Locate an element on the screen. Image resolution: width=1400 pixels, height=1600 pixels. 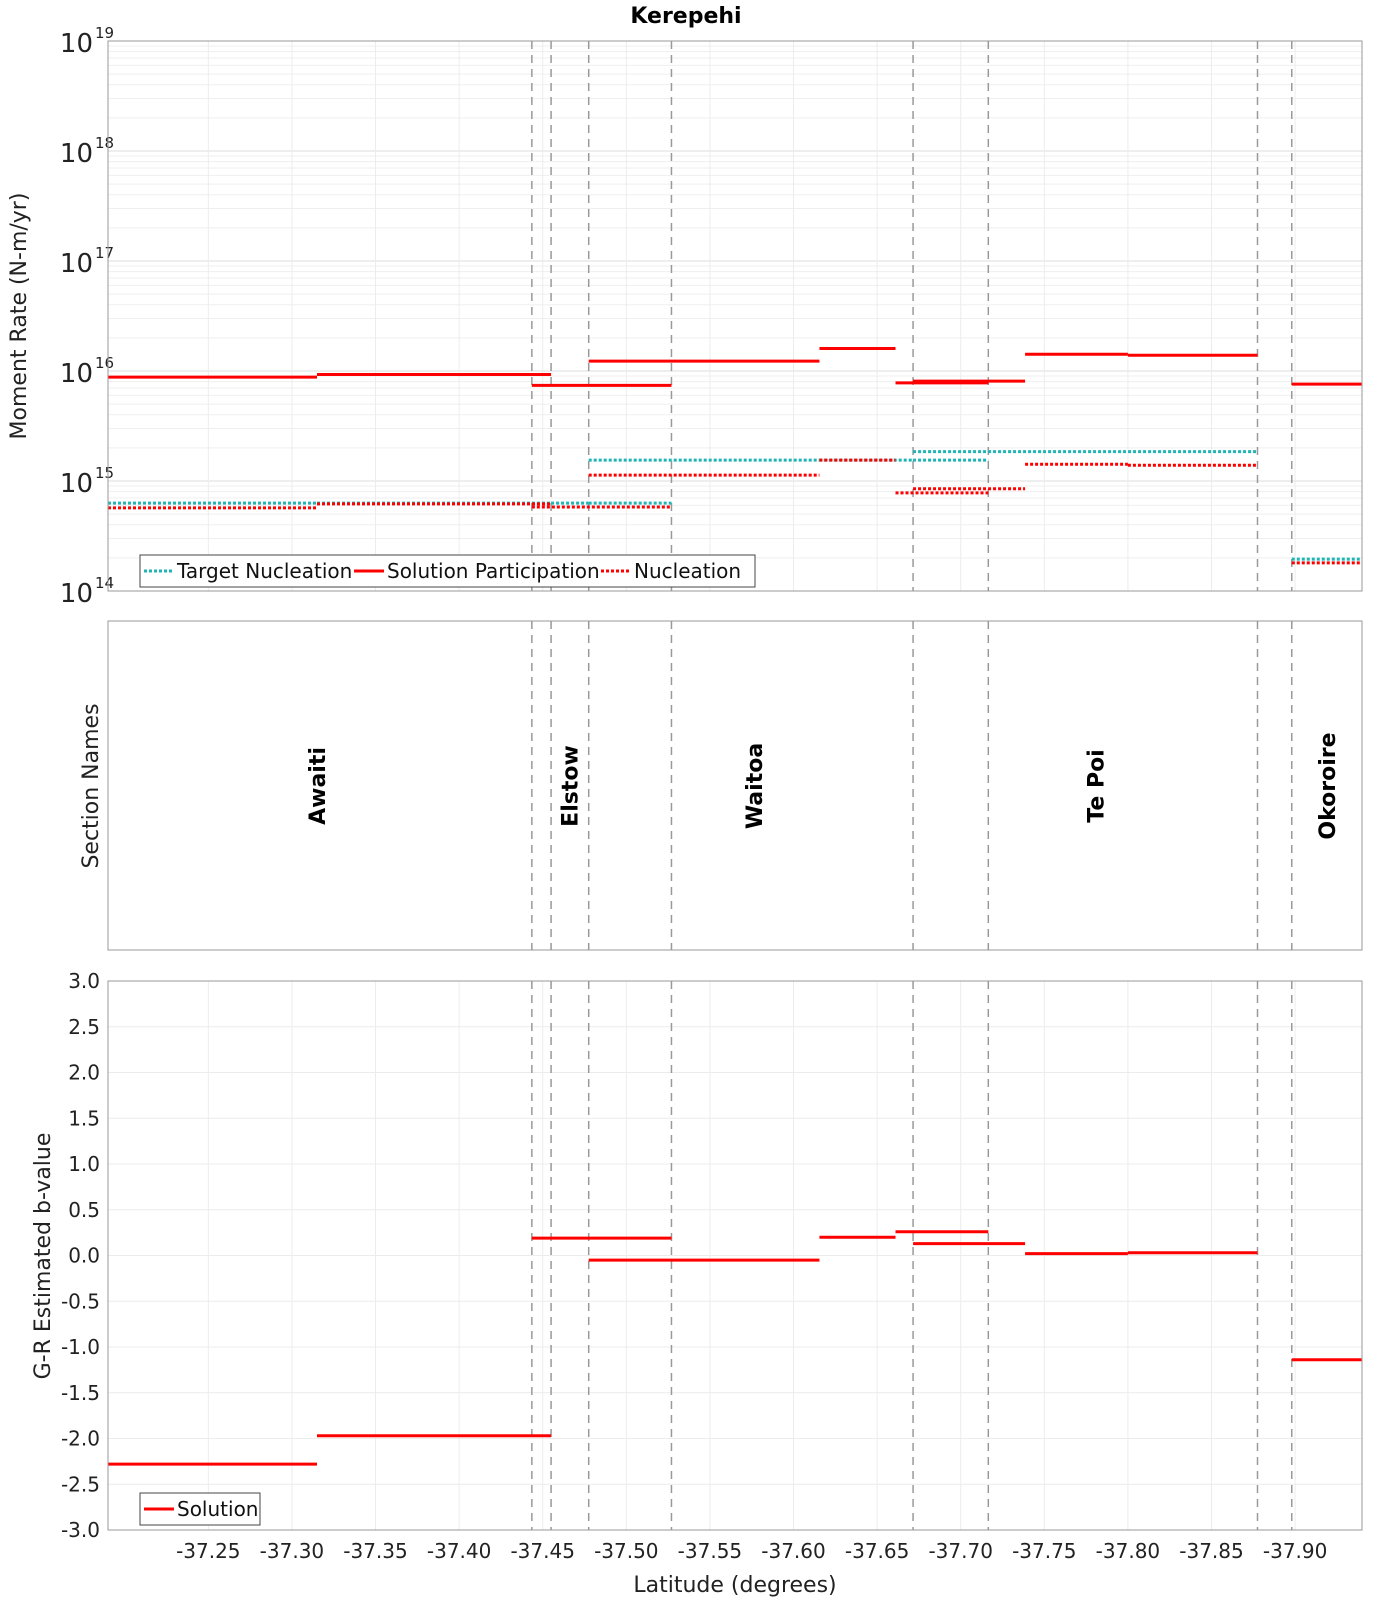
bvalue-y-tick-label: 1.5 is located at coordinates (84, 1118).